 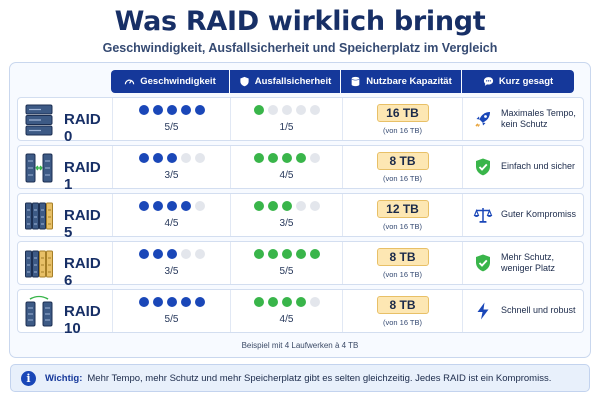 What do you see at coordinates (483, 311) in the screenshot?
I see `lightning-icon` at bounding box center [483, 311].